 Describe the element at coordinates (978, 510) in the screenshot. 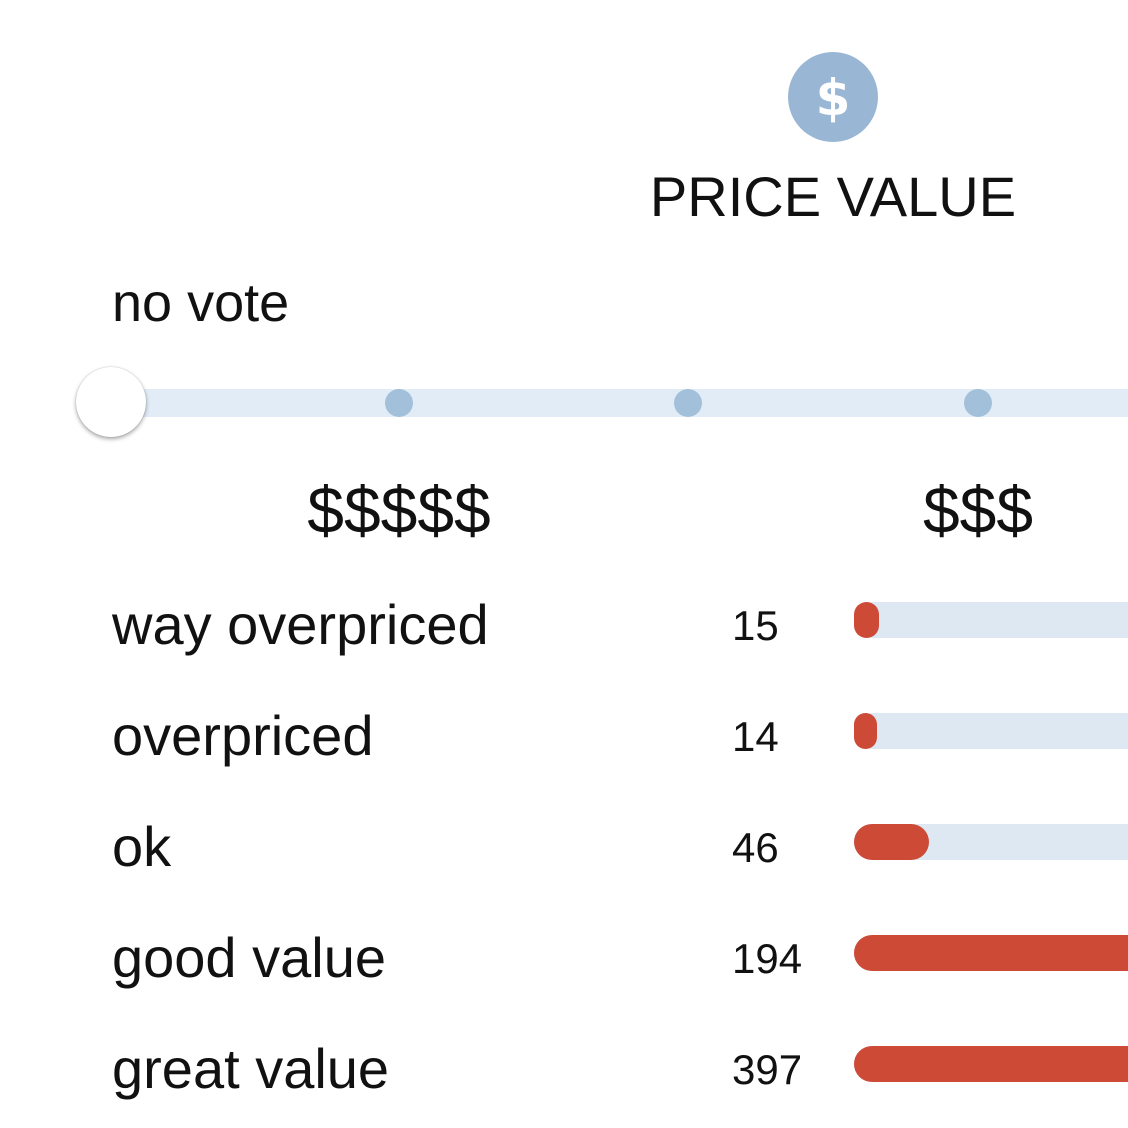

I see `scale-label: $$$` at that location.